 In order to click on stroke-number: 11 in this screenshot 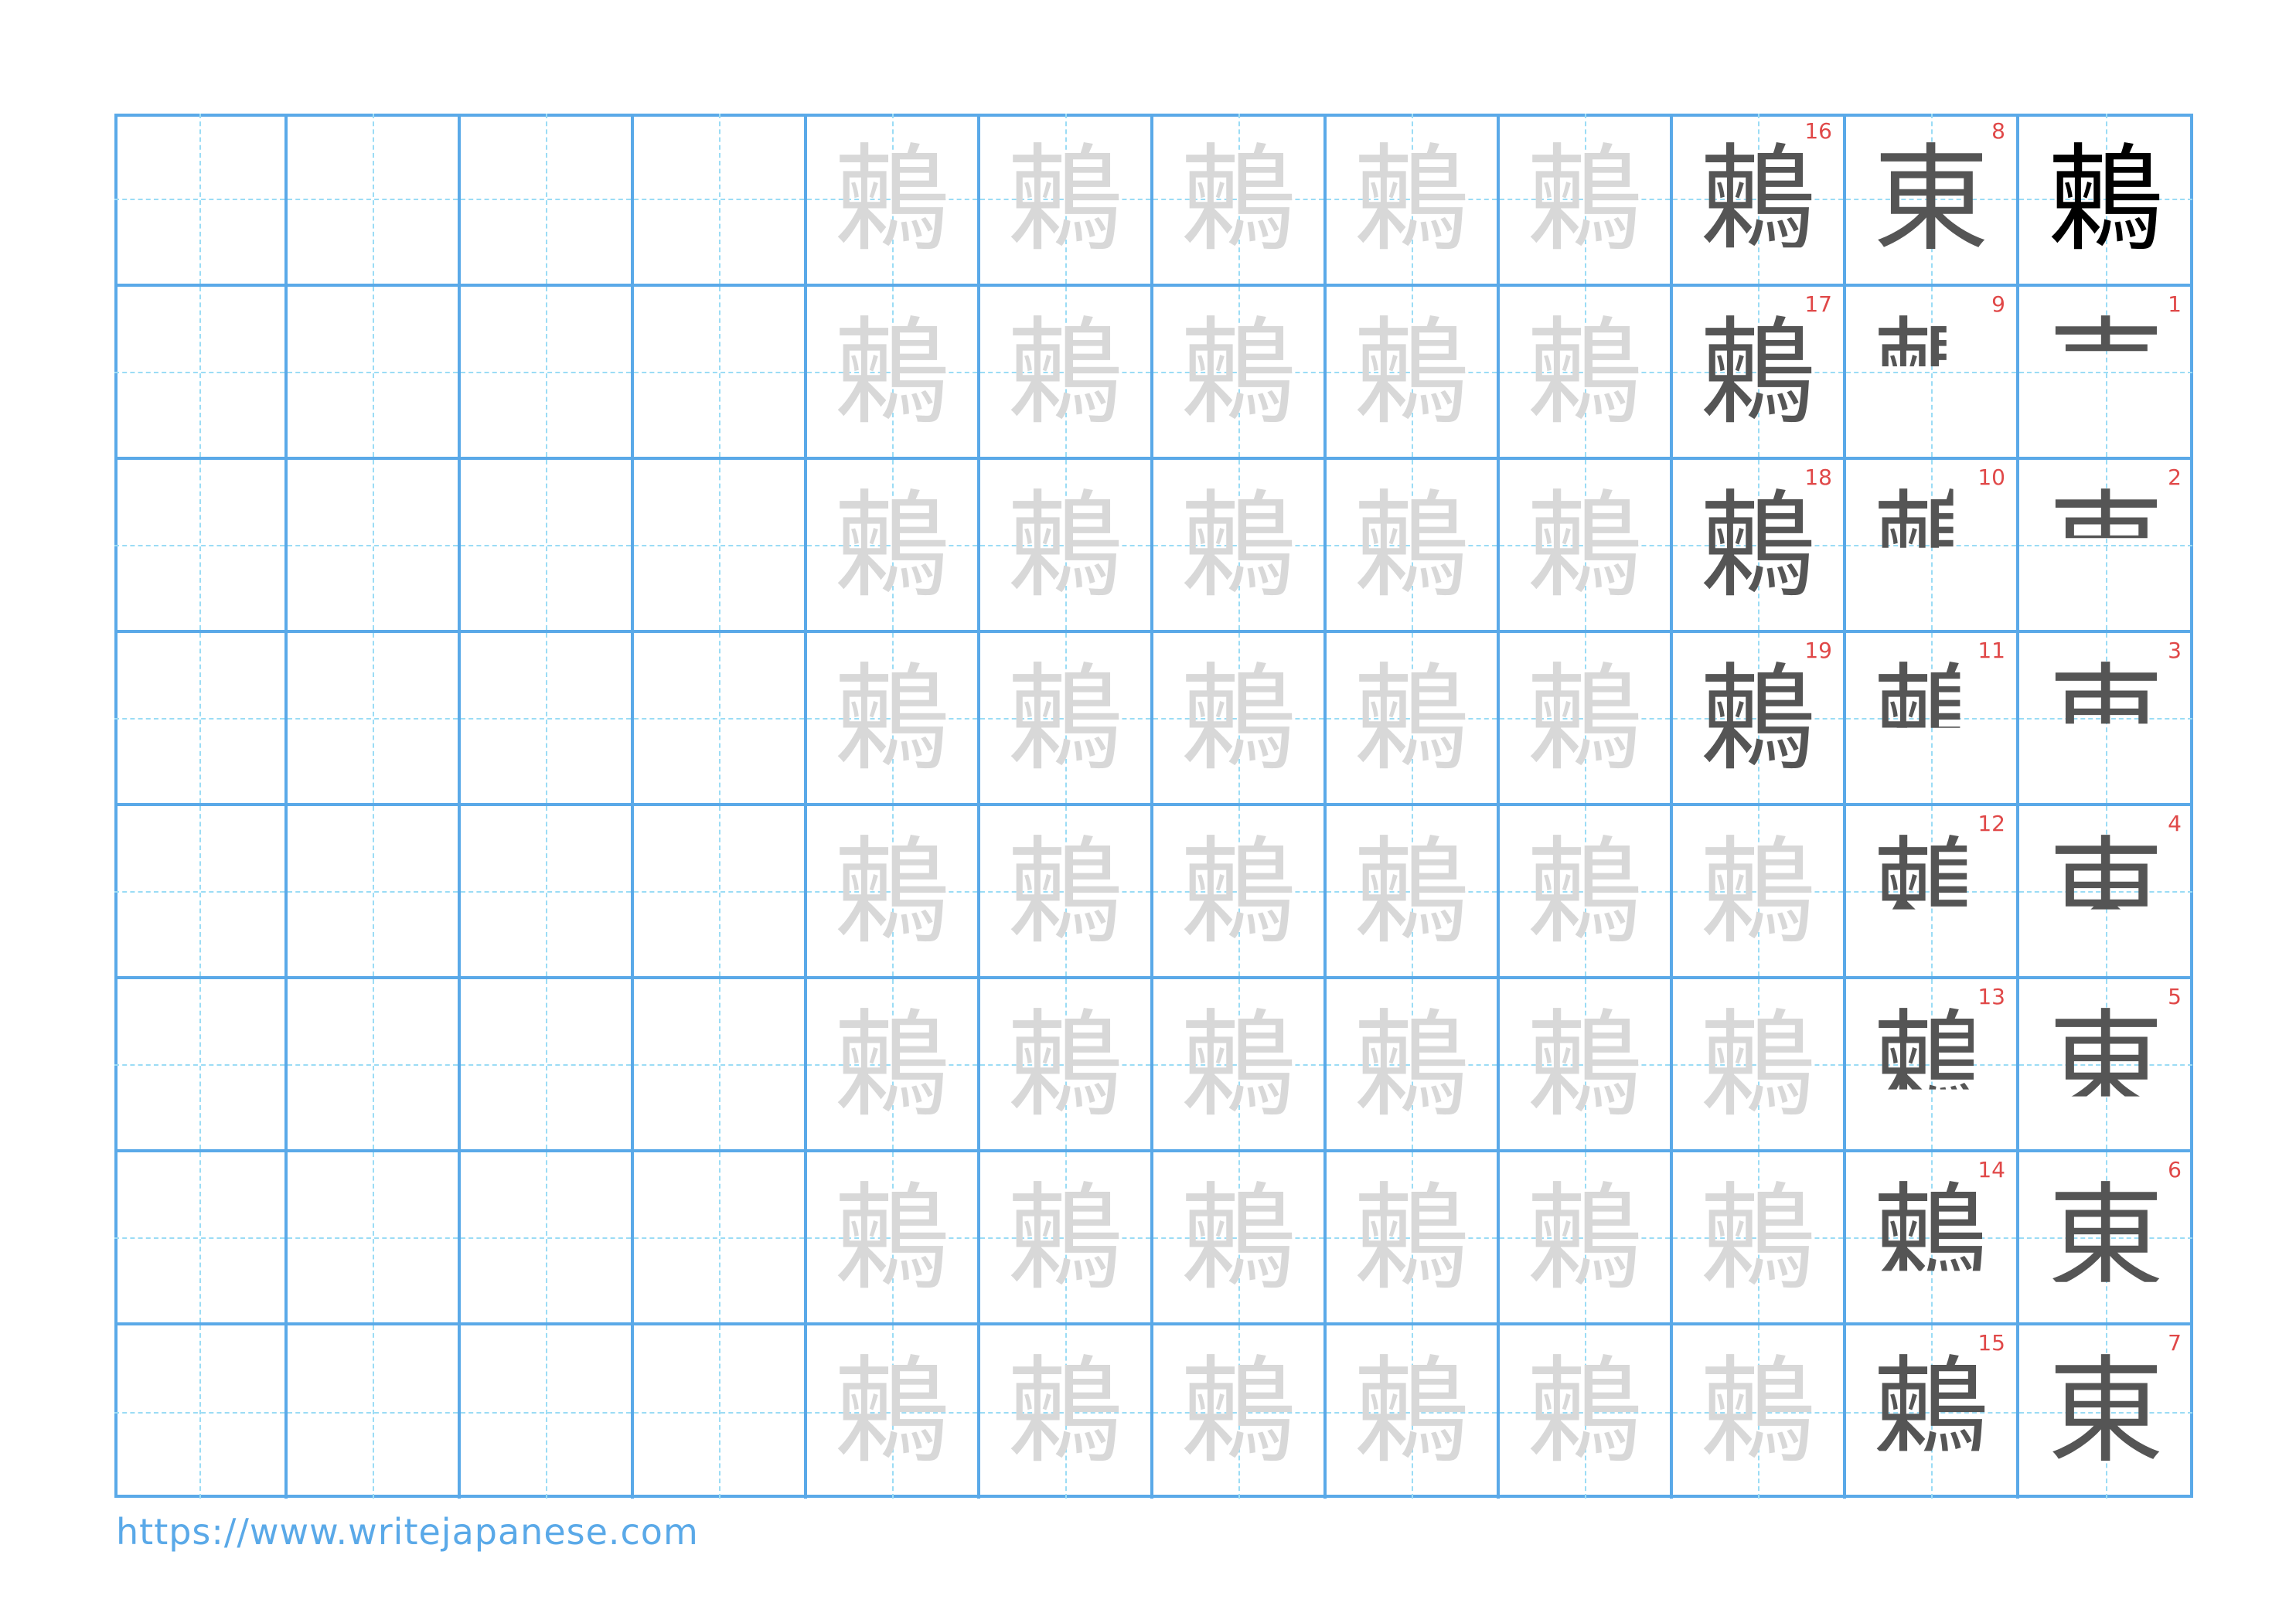, I will do `click(1991, 650)`.